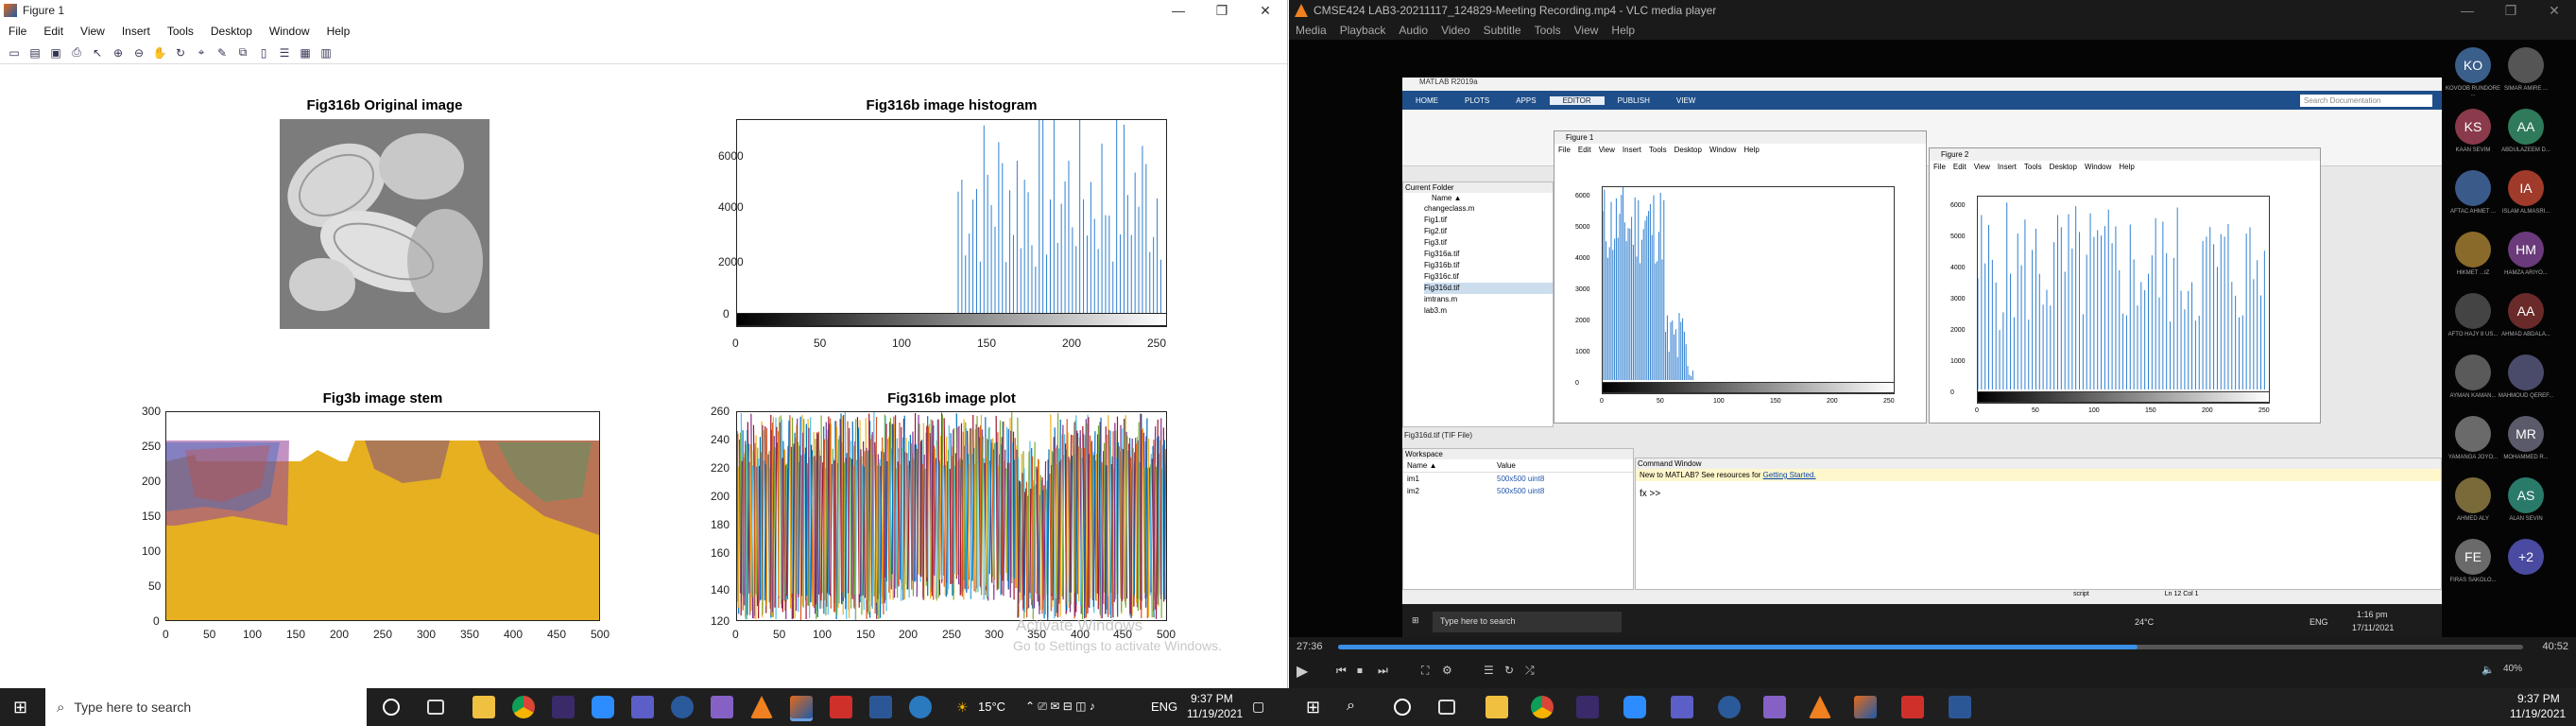 The width and height of the screenshot is (2576, 726). What do you see at coordinates (2554, 10) in the screenshot?
I see `vlc-close-button: ✕` at bounding box center [2554, 10].